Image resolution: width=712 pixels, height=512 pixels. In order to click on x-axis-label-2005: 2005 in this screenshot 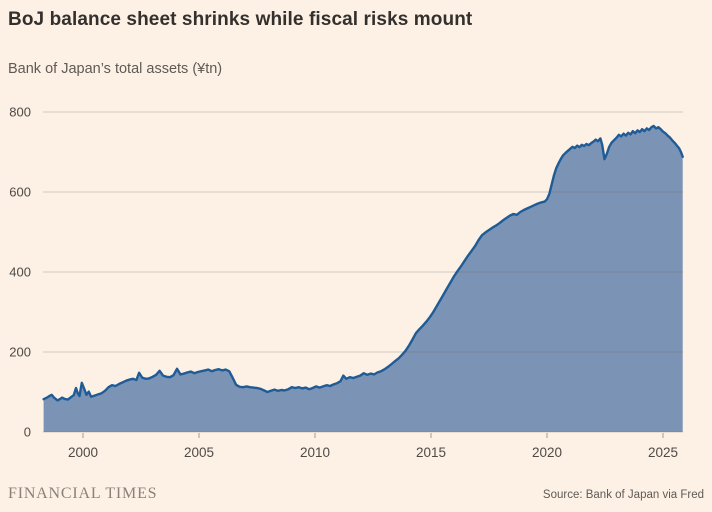, I will do `click(199, 452)`.